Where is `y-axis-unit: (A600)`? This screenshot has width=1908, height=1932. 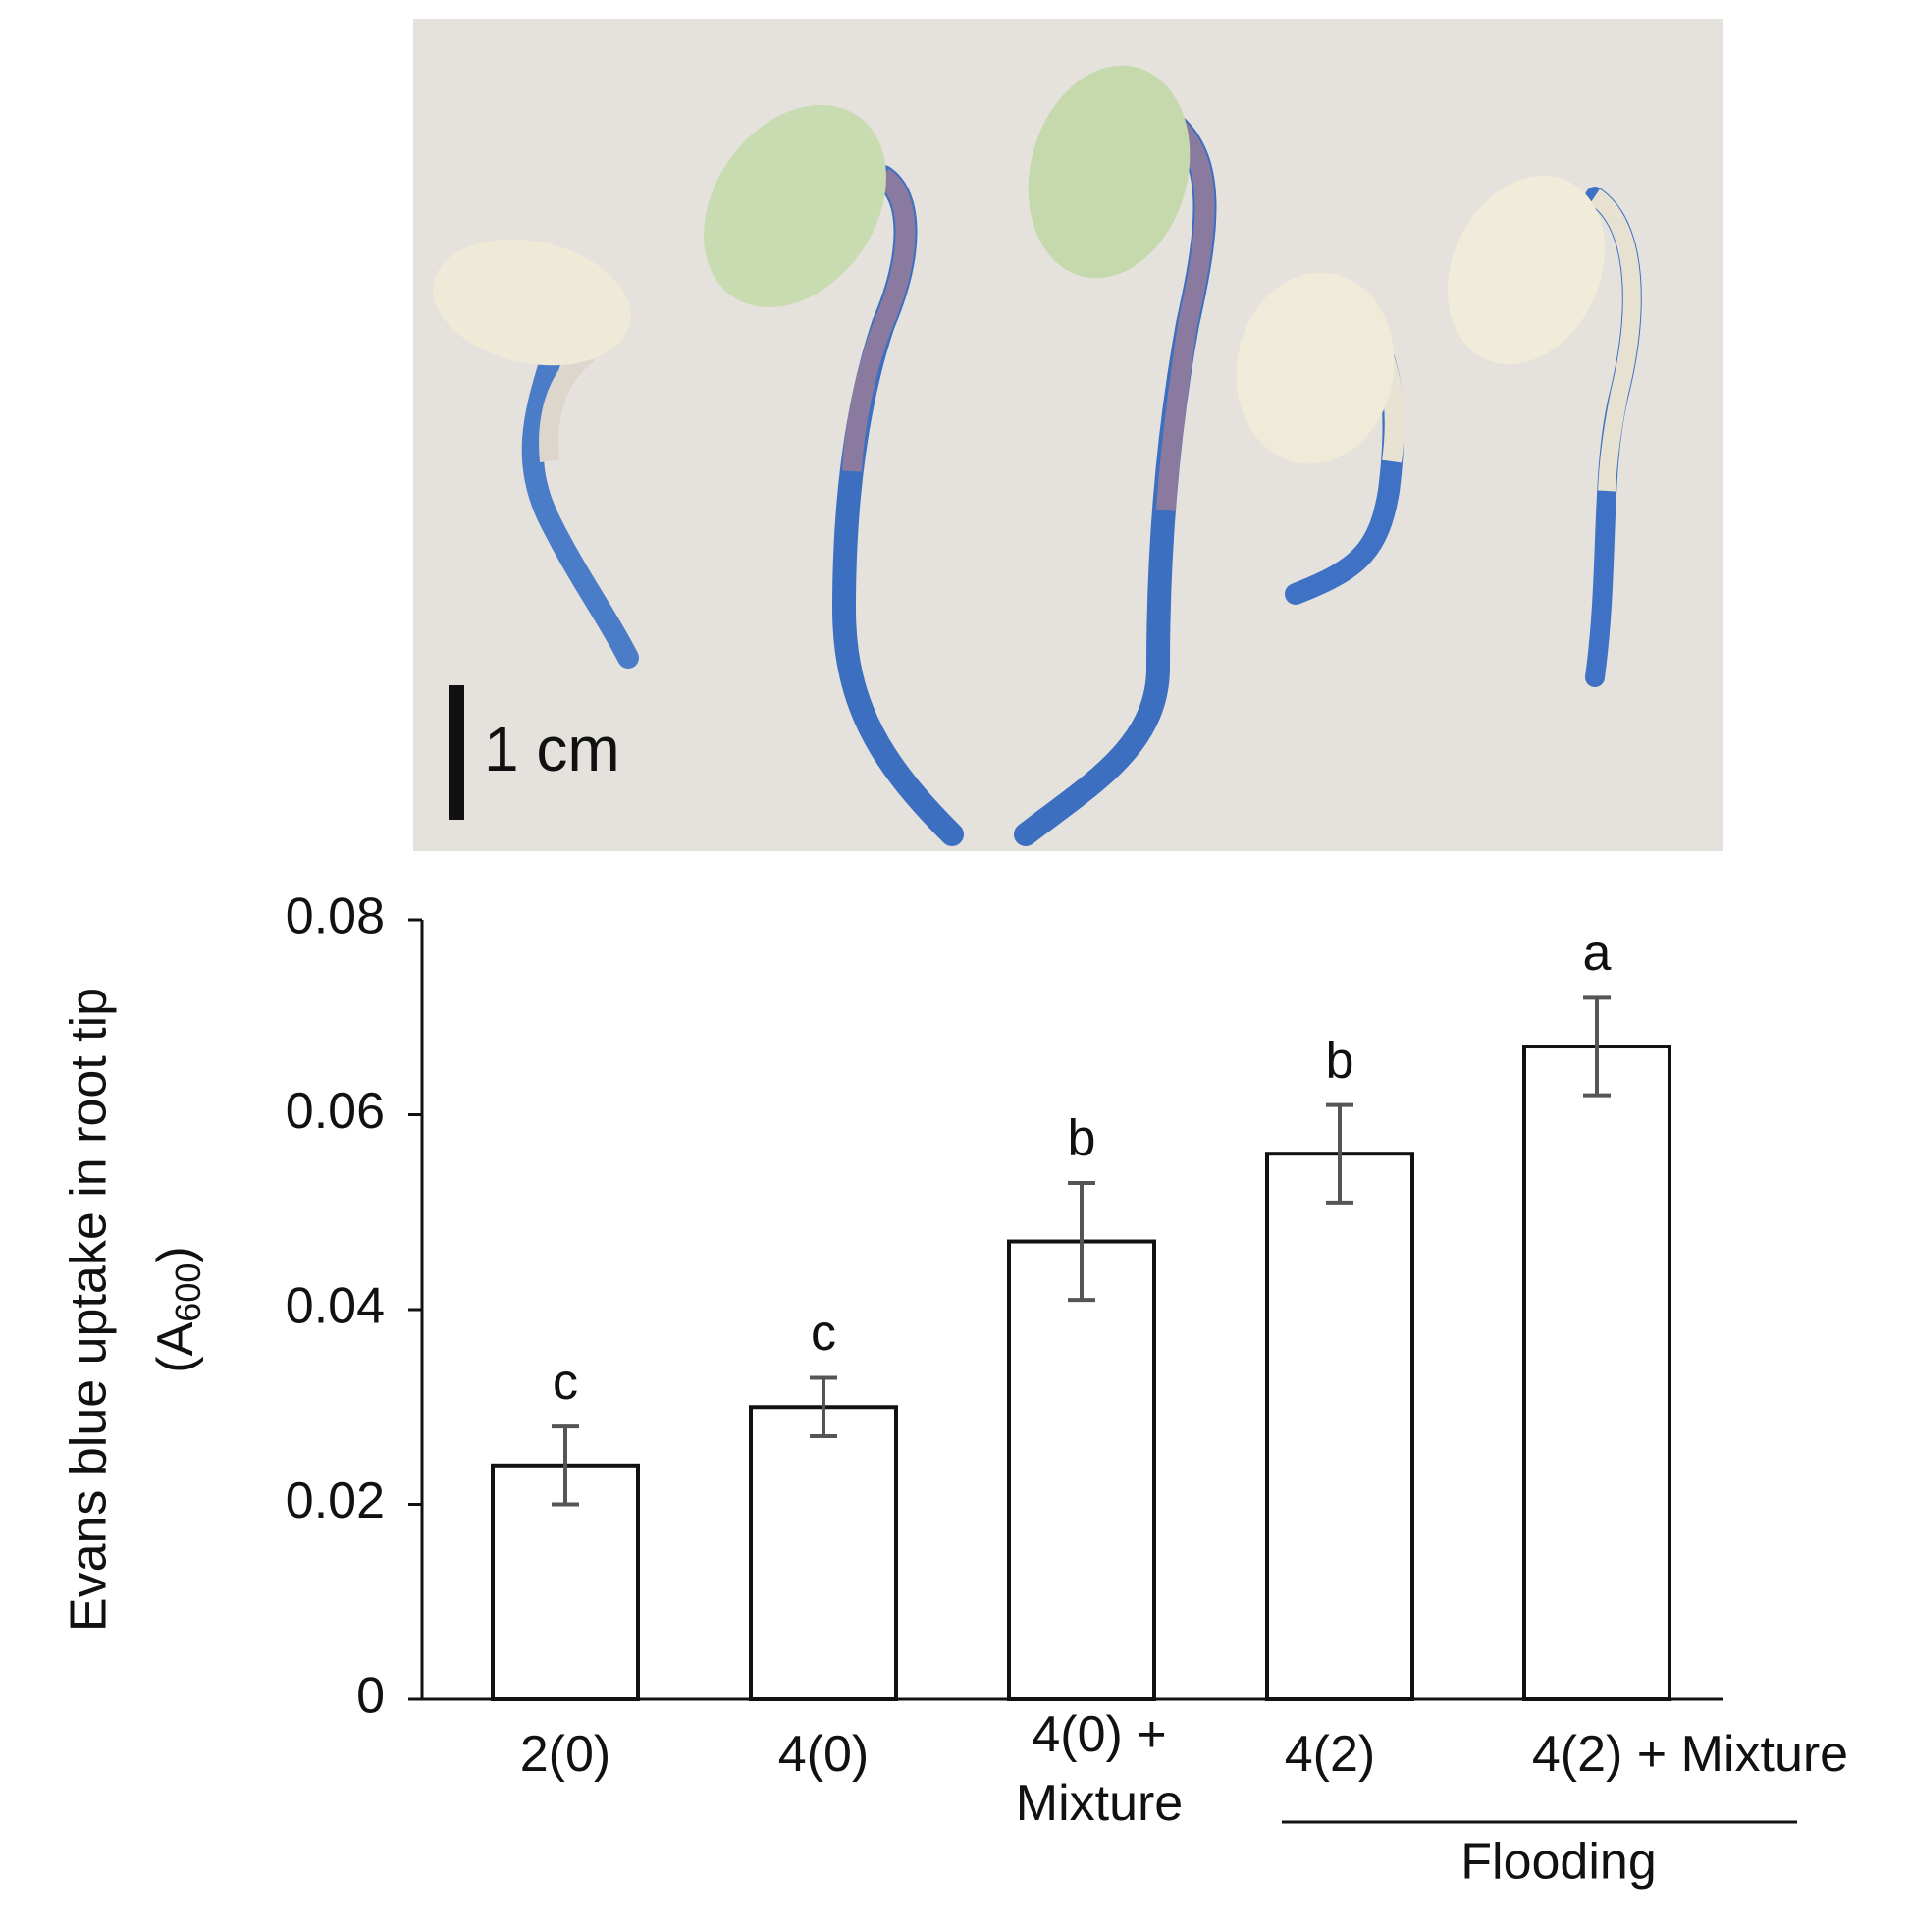 y-axis-unit: (A600) is located at coordinates (177, 1309).